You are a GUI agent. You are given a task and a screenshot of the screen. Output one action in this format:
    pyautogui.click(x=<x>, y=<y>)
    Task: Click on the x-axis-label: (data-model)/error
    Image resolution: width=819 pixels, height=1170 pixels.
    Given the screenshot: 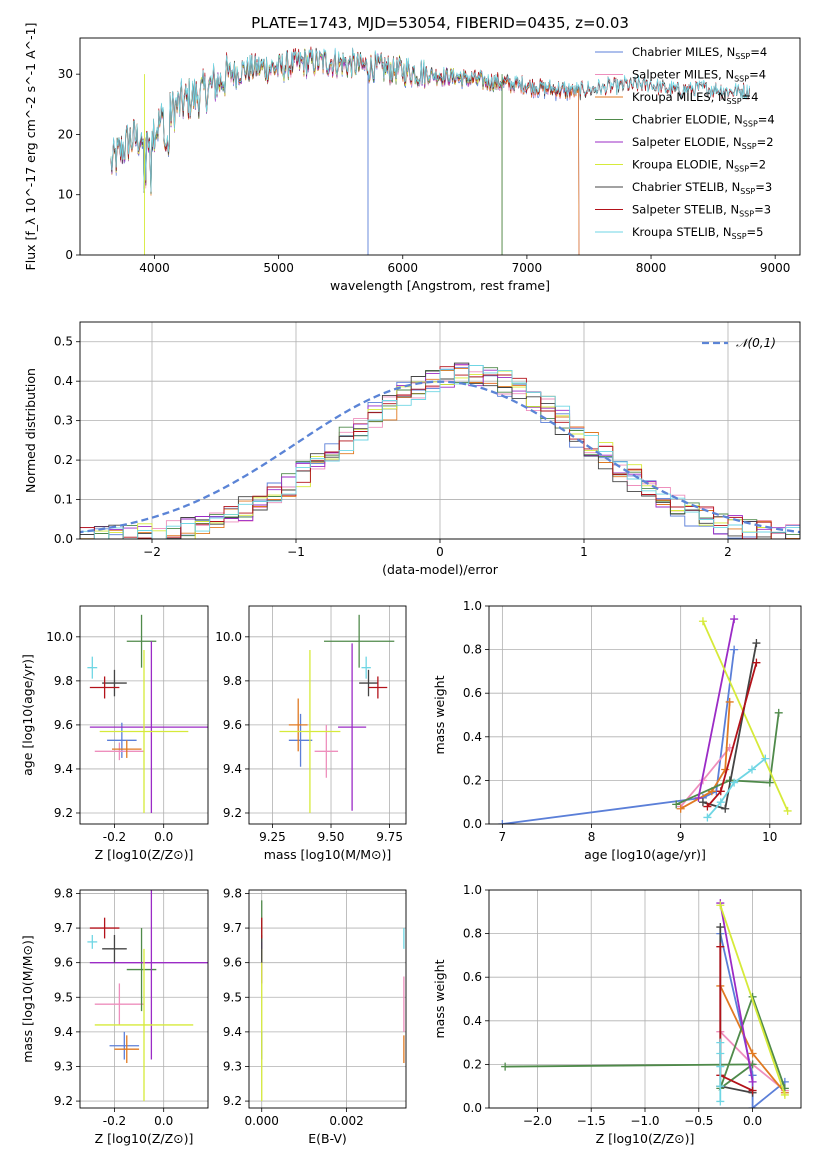 What is the action you would take?
    pyautogui.click(x=440, y=569)
    